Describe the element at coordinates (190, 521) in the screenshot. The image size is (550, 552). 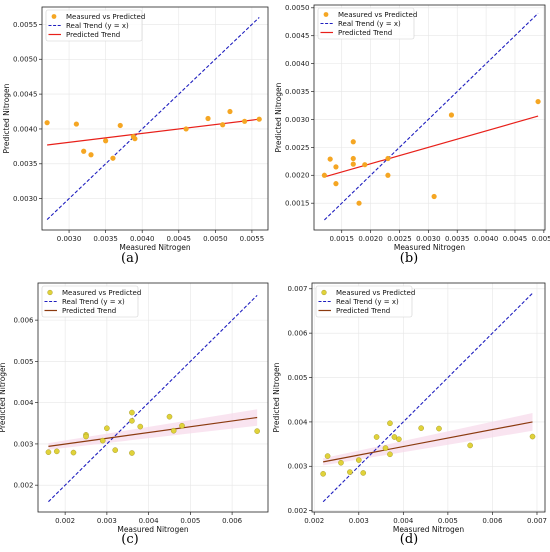
I see `x-tick-label: 0.005` at that location.